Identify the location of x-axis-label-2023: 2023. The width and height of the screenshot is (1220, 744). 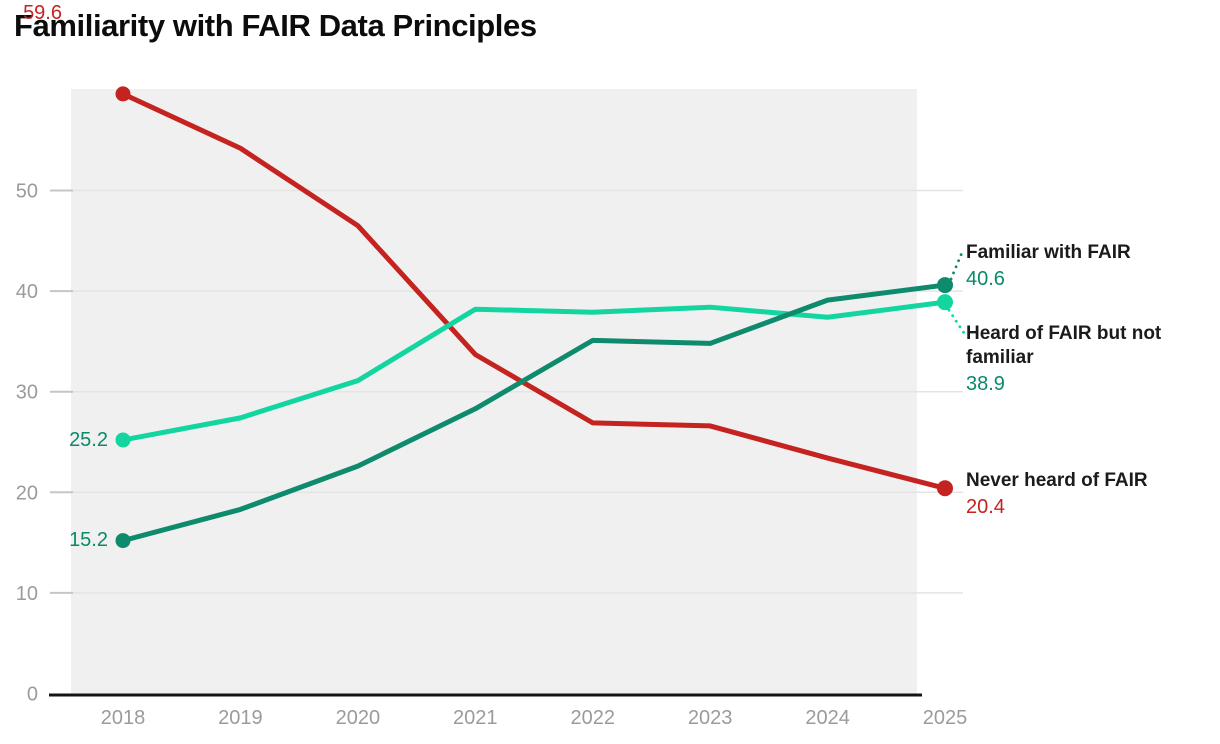
(710, 718).